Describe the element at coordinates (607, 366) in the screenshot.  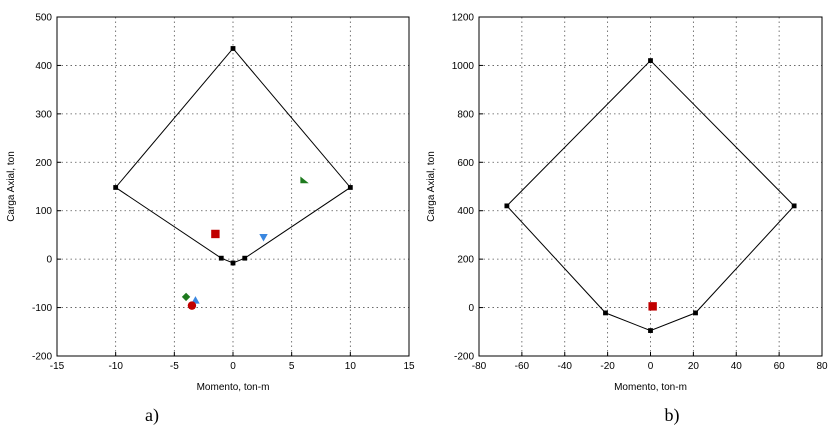
I see `x-tick-label: -20` at that location.